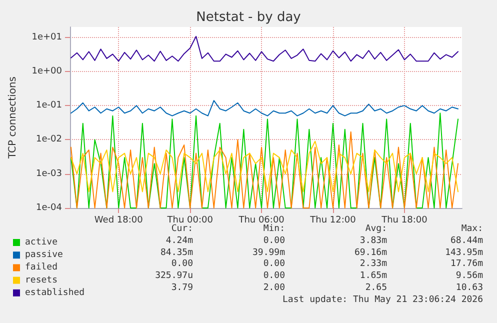 The width and height of the screenshot is (497, 323). I want to click on y-tick-label: 1e-02, so click(49, 139).